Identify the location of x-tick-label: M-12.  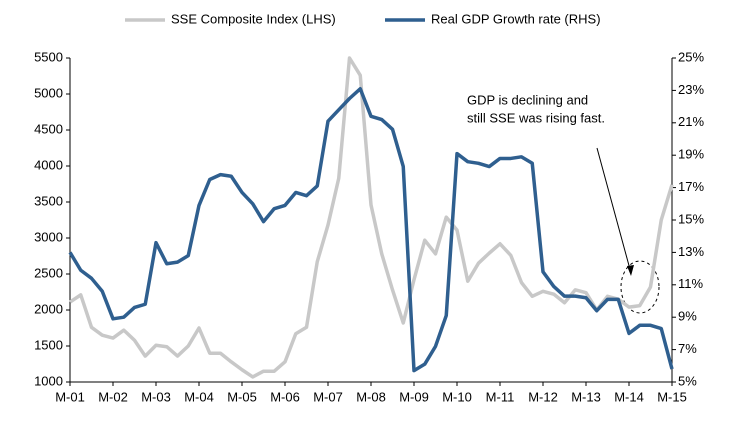
(543, 396).